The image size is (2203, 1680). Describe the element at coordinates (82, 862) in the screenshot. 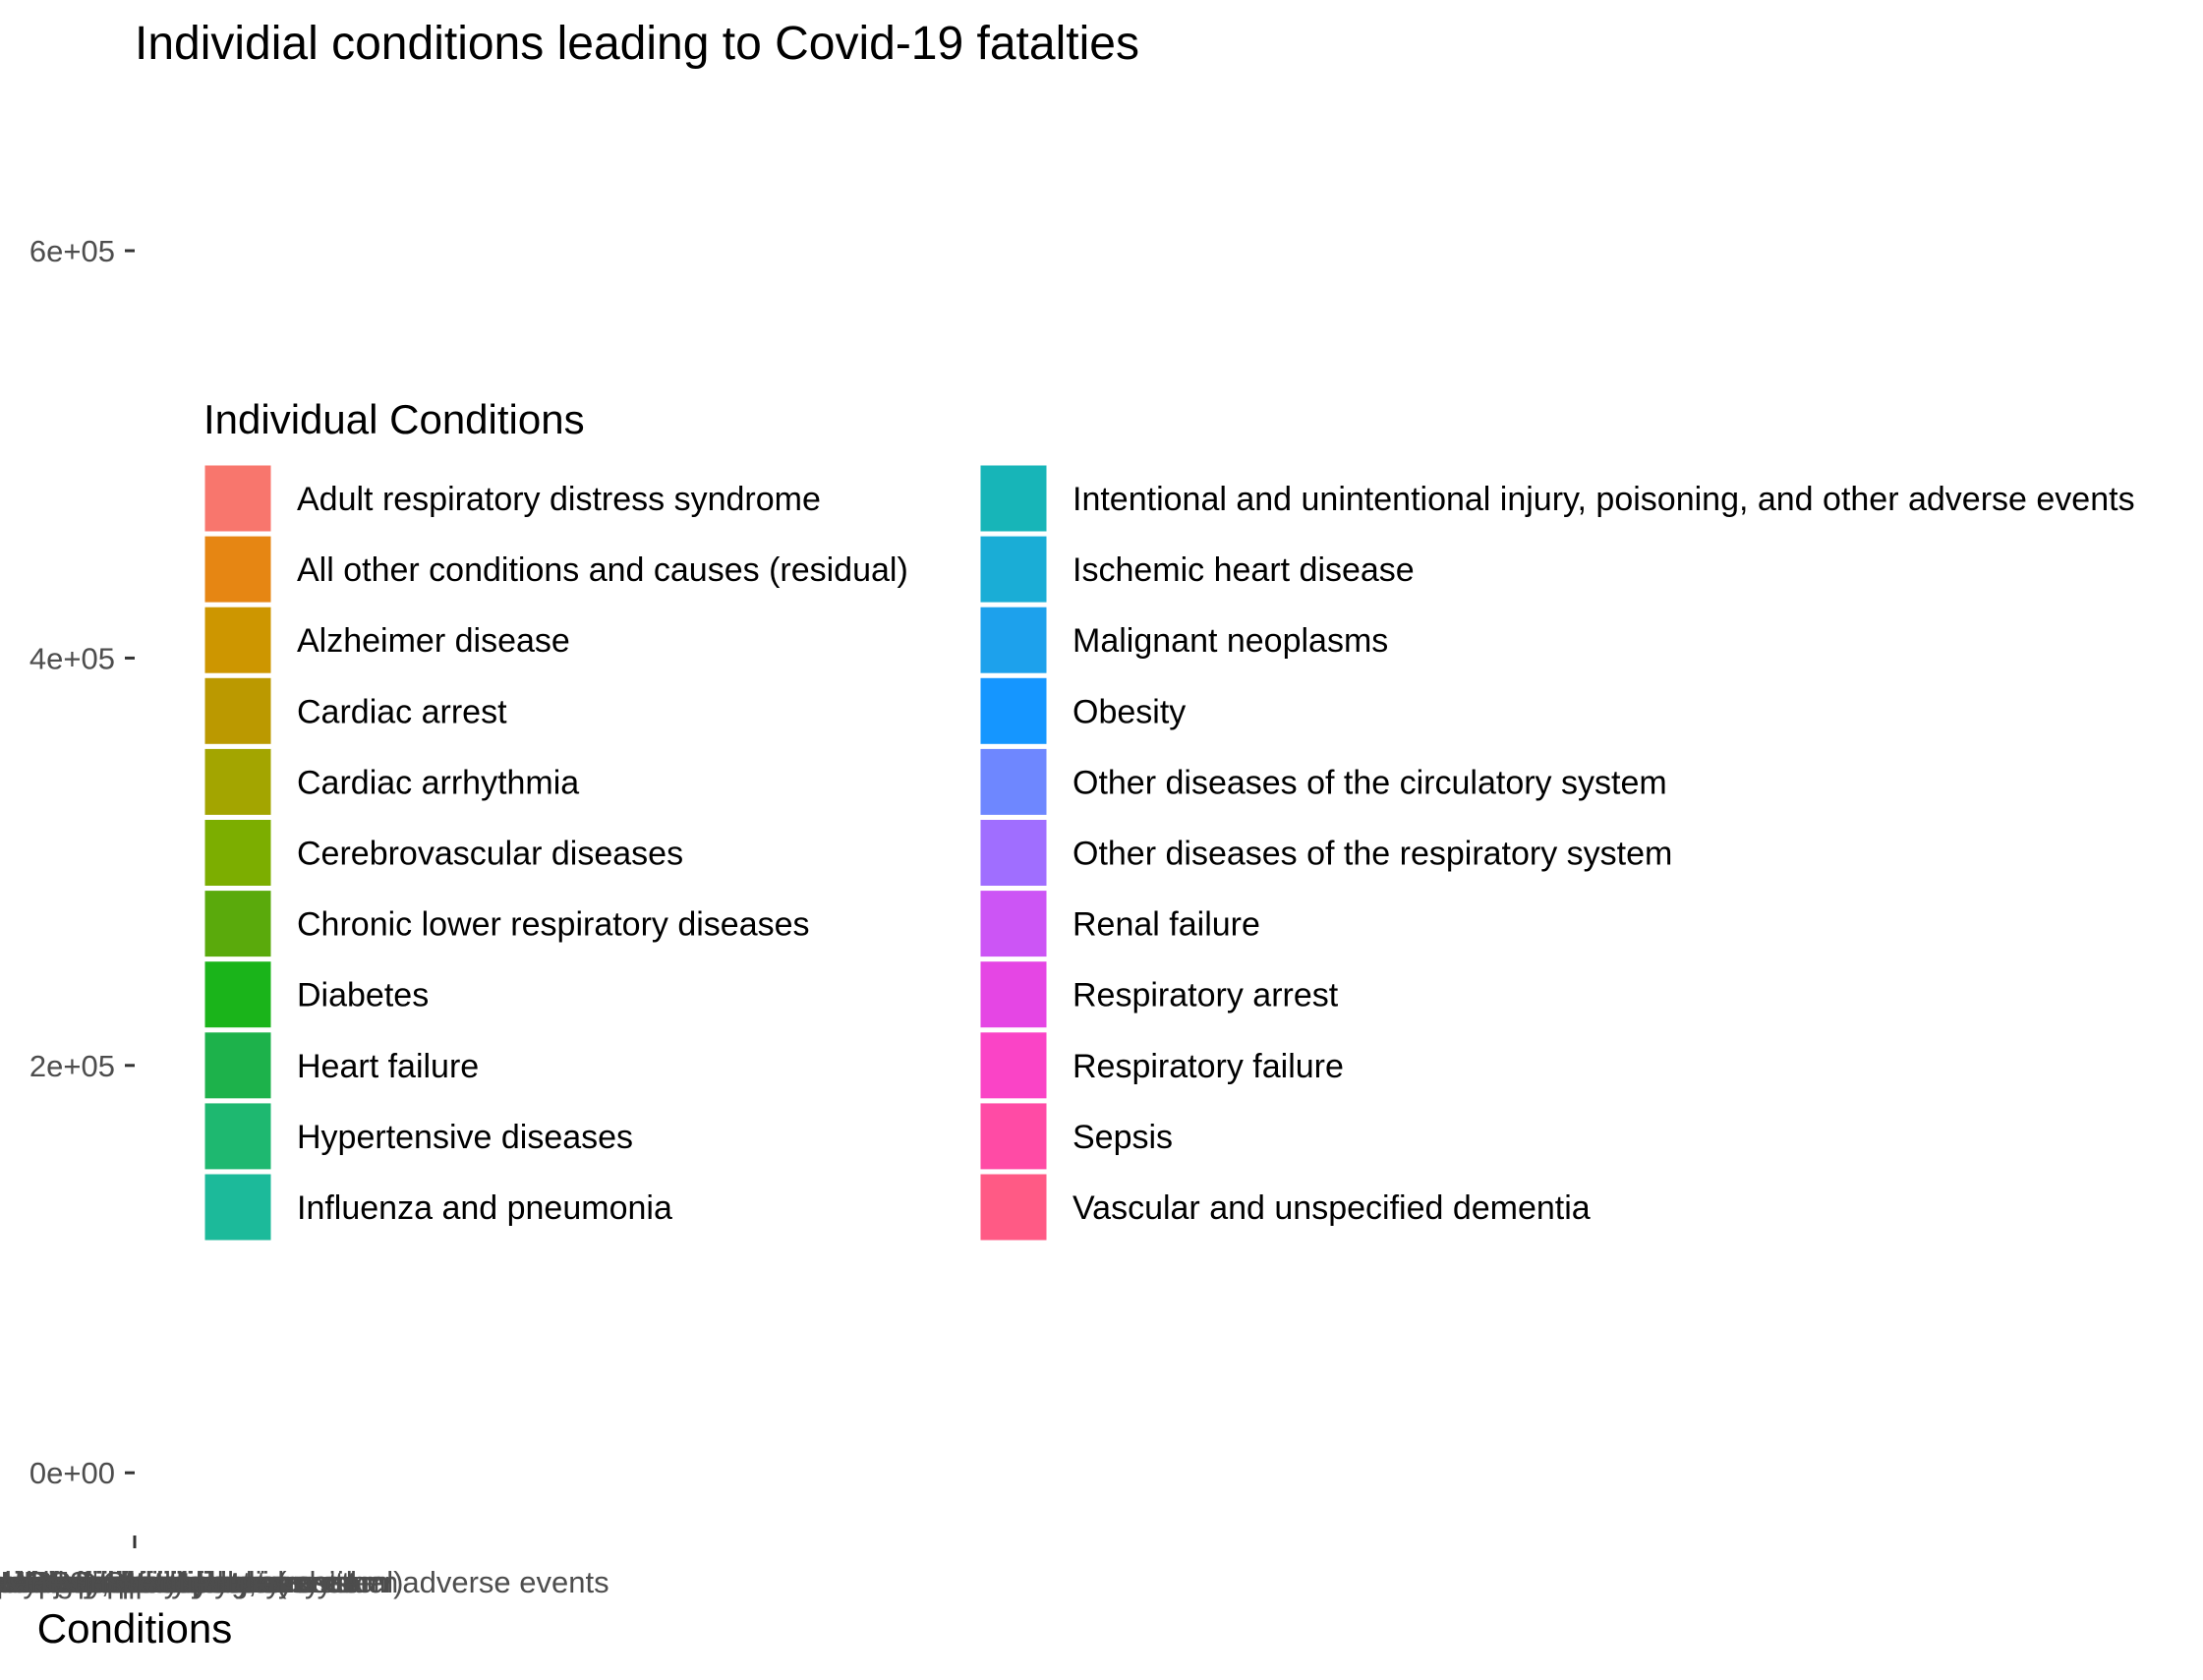

I see `y-axis: 0e+00 2e+05 4e+05 6e+05` at that location.